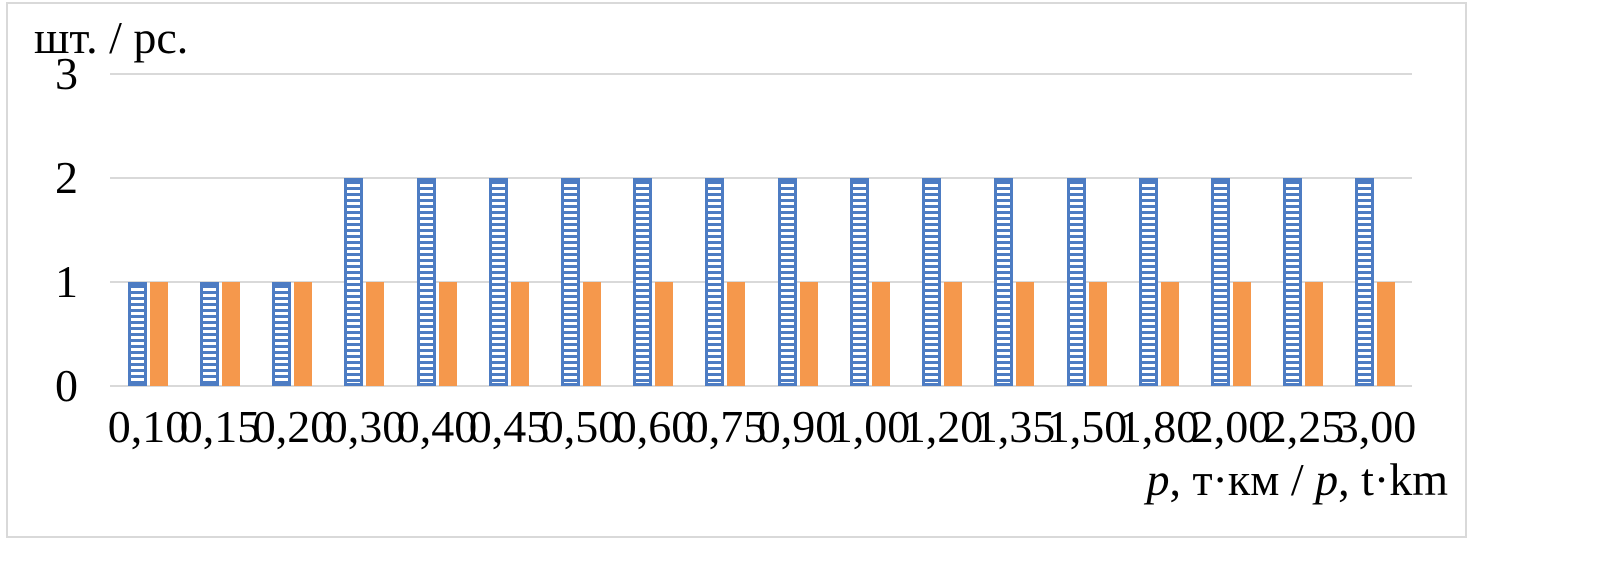  I want to click on x-tick-label: 0,20, so click(293, 426).